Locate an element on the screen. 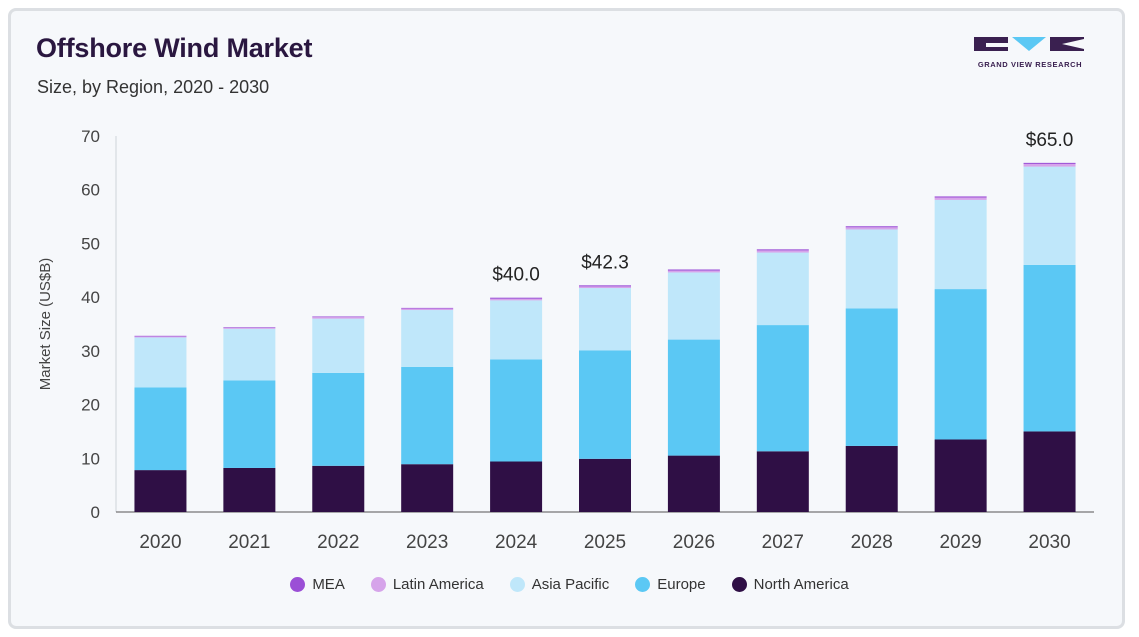 The height and width of the screenshot is (637, 1139). bar-mea-2028 is located at coordinates (871, 227).